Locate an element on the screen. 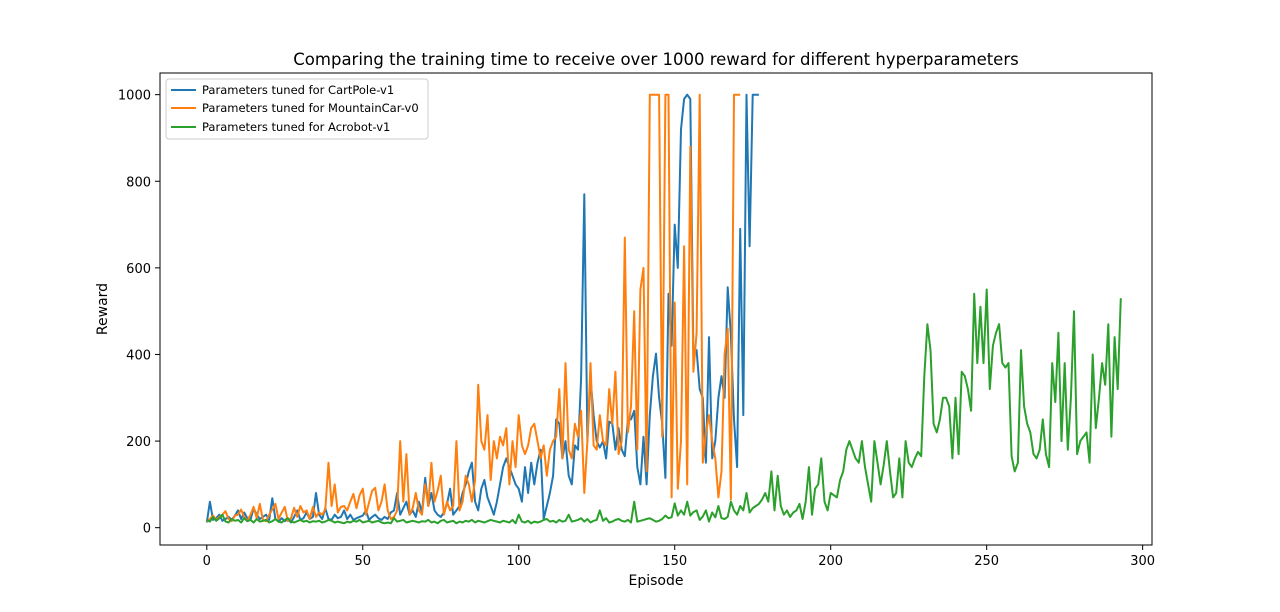 This screenshot has width=1280, height=612. y-tick-label: 400 is located at coordinates (138, 355).